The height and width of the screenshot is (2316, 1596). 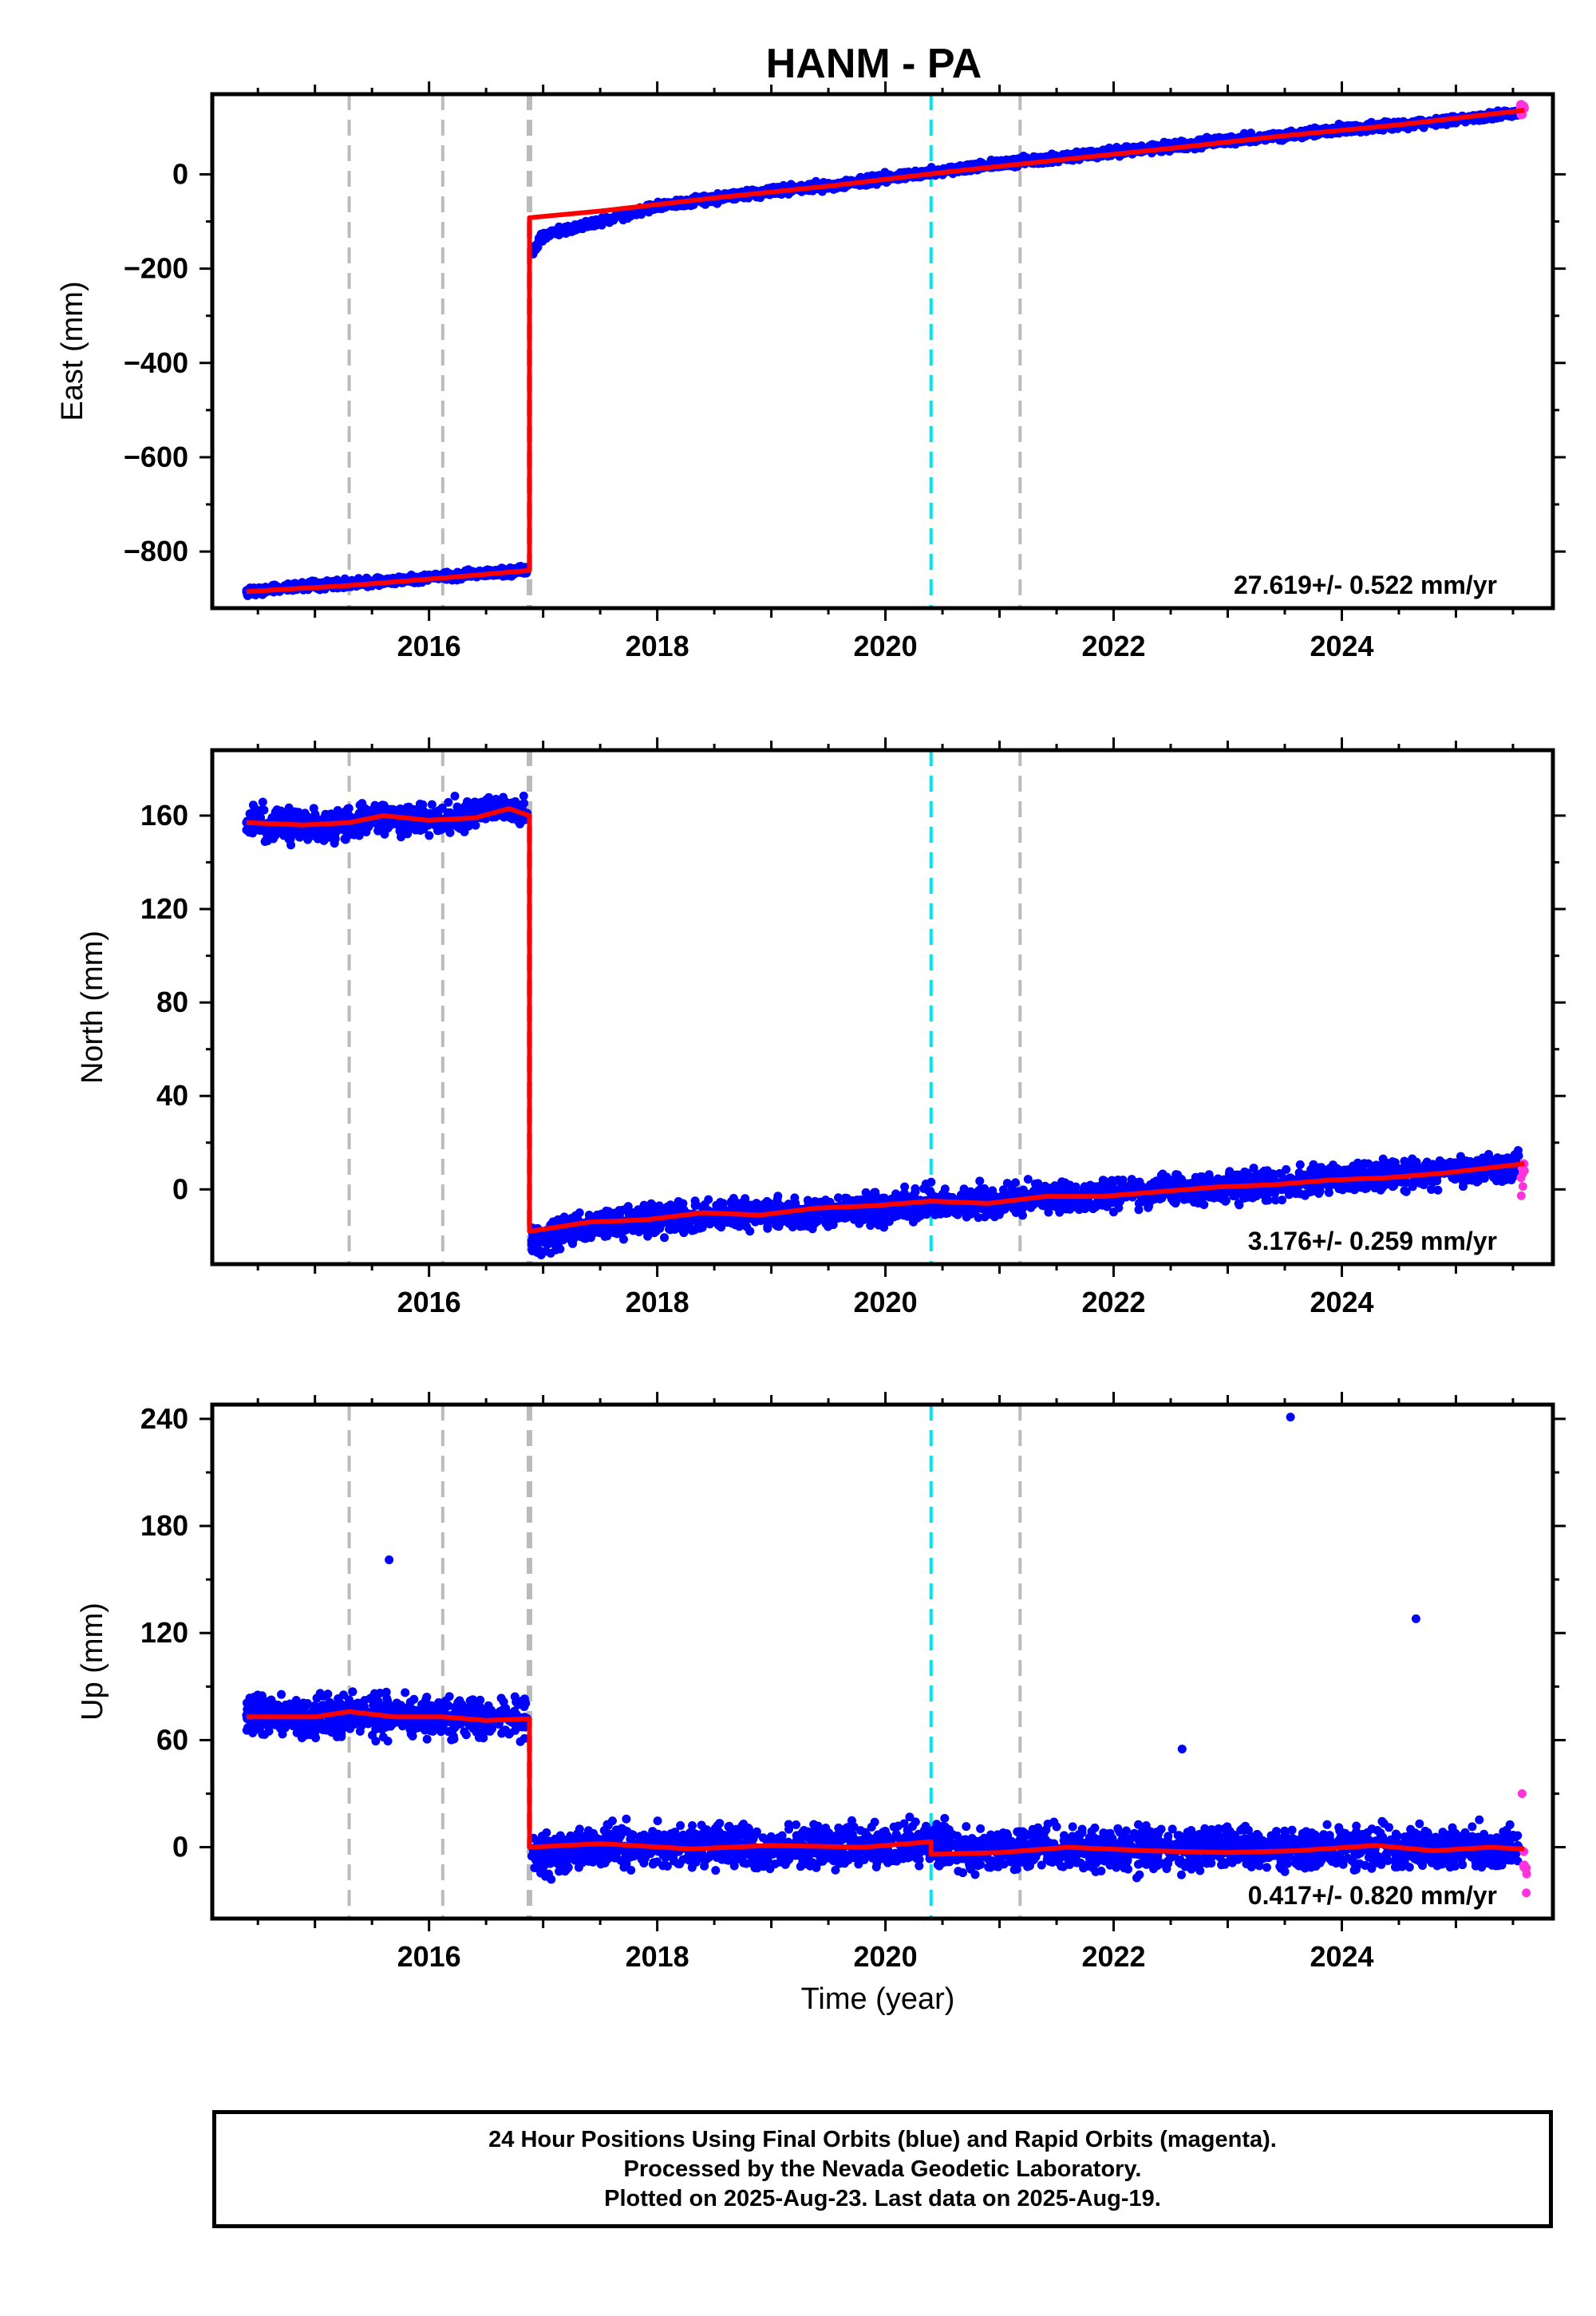 I want to click on y-tick-label: 0, so click(x=180, y=173).